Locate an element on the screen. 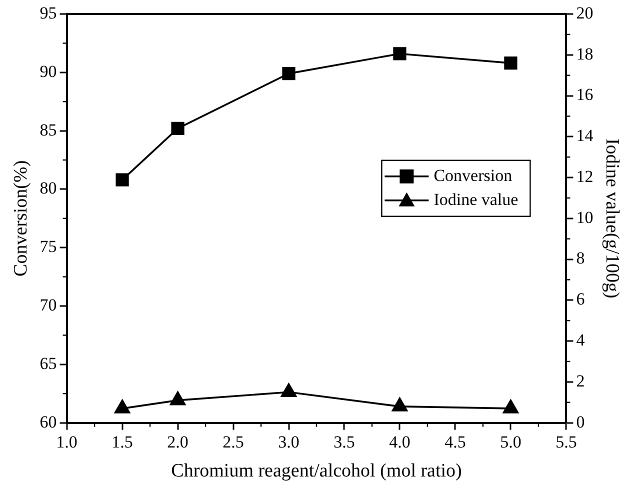 Image resolution: width=633 pixels, height=493 pixels. y2-tick-label: 4 is located at coordinates (581, 340).